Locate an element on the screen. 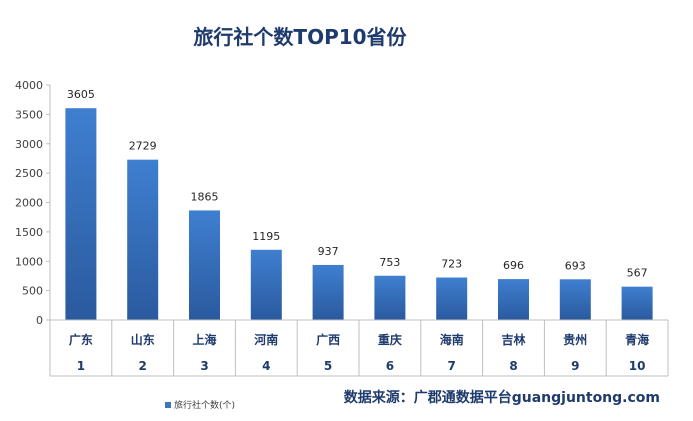 This screenshot has height=421, width=693. legend: 旅行社个数(个) is located at coordinates (200, 405).